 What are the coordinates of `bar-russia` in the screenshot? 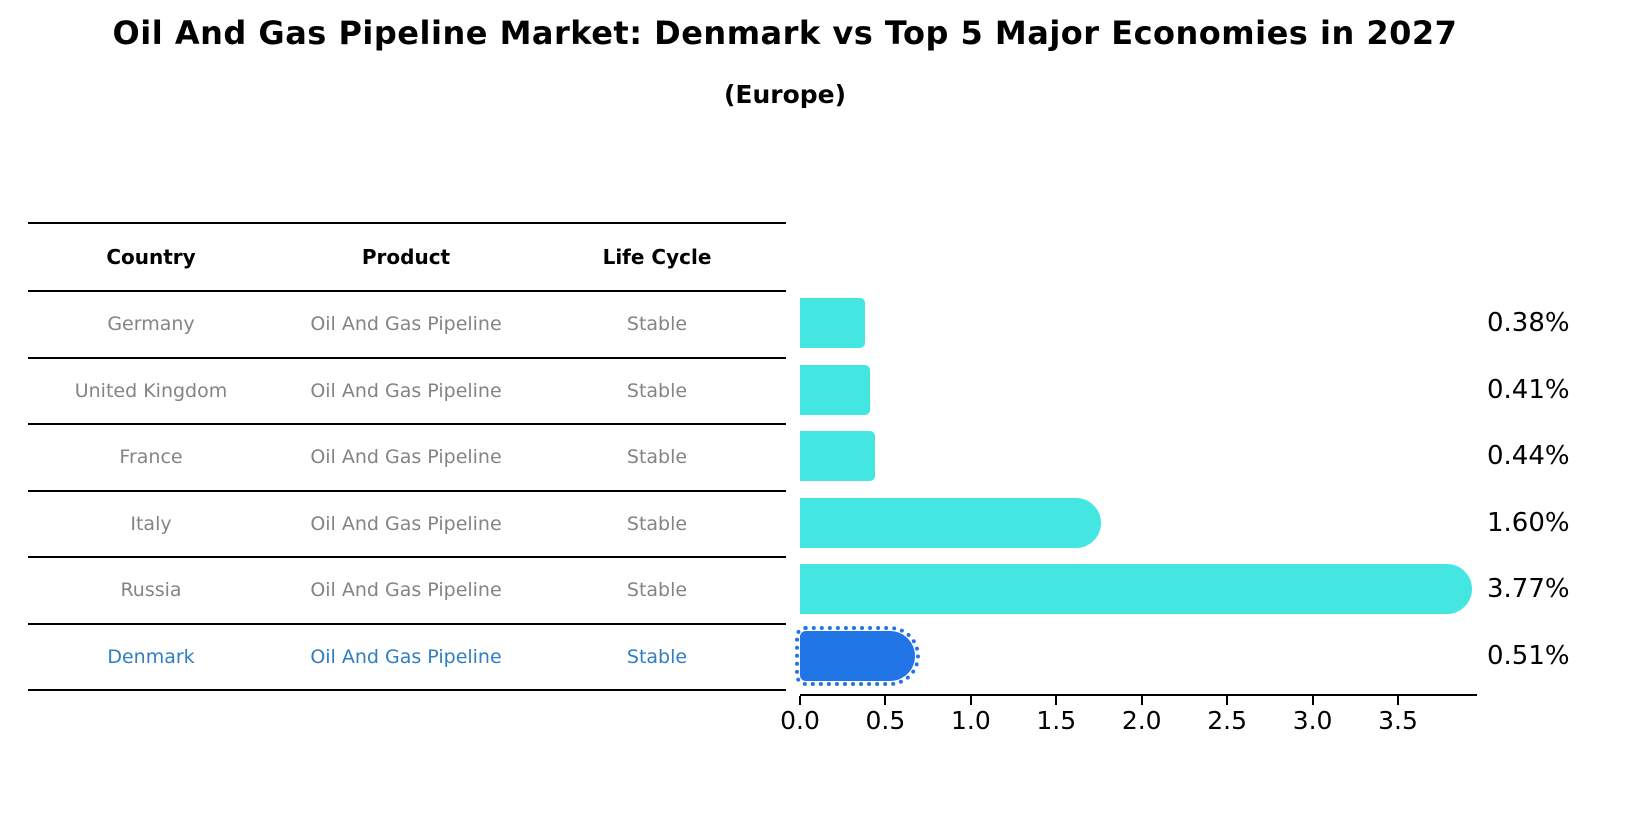 It's located at (1136, 589).